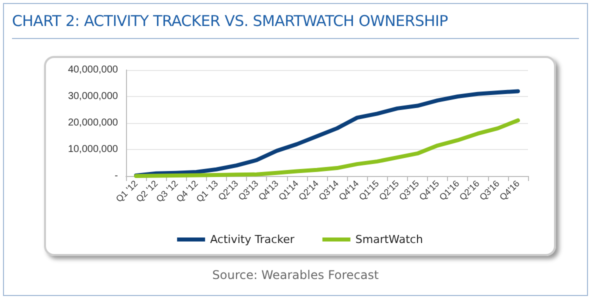 The height and width of the screenshot is (299, 591). What do you see at coordinates (252, 239) in the screenshot?
I see `legend-label: Activity Tracker` at bounding box center [252, 239].